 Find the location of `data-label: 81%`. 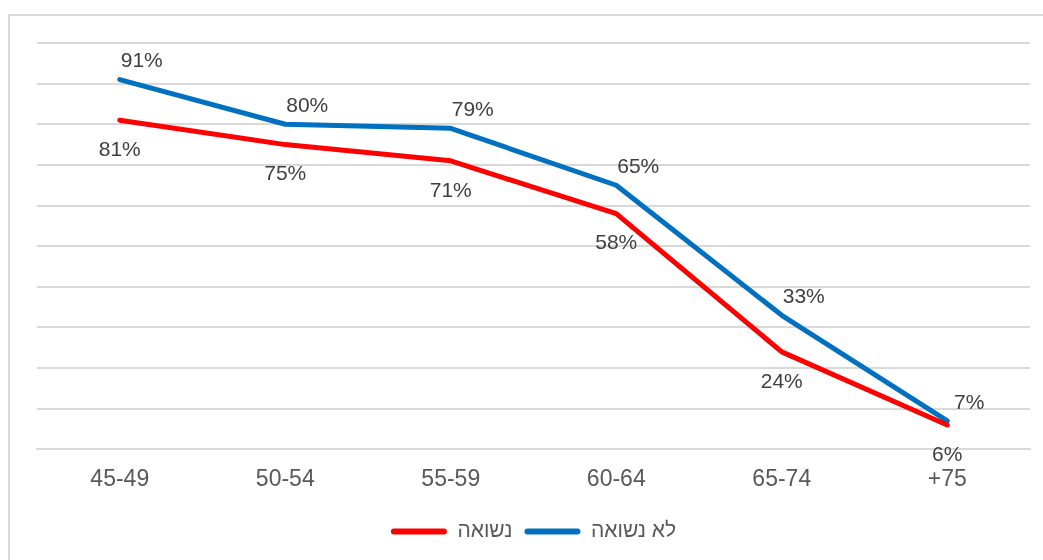

data-label: 81% is located at coordinates (119, 149).